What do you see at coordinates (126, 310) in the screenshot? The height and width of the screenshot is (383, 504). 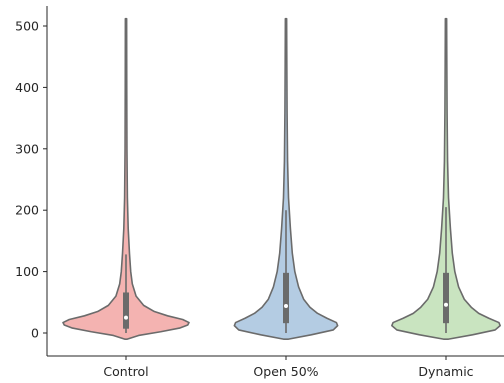 I see `iqr-box-control` at bounding box center [126, 310].